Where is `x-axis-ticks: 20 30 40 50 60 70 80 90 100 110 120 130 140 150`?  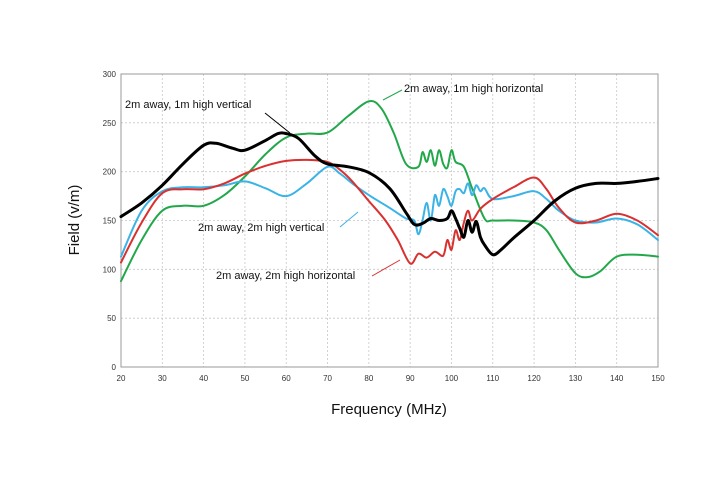 x-axis-ticks: 20 30 40 50 60 70 80 90 100 110 120 130 140 150 is located at coordinates (391, 378).